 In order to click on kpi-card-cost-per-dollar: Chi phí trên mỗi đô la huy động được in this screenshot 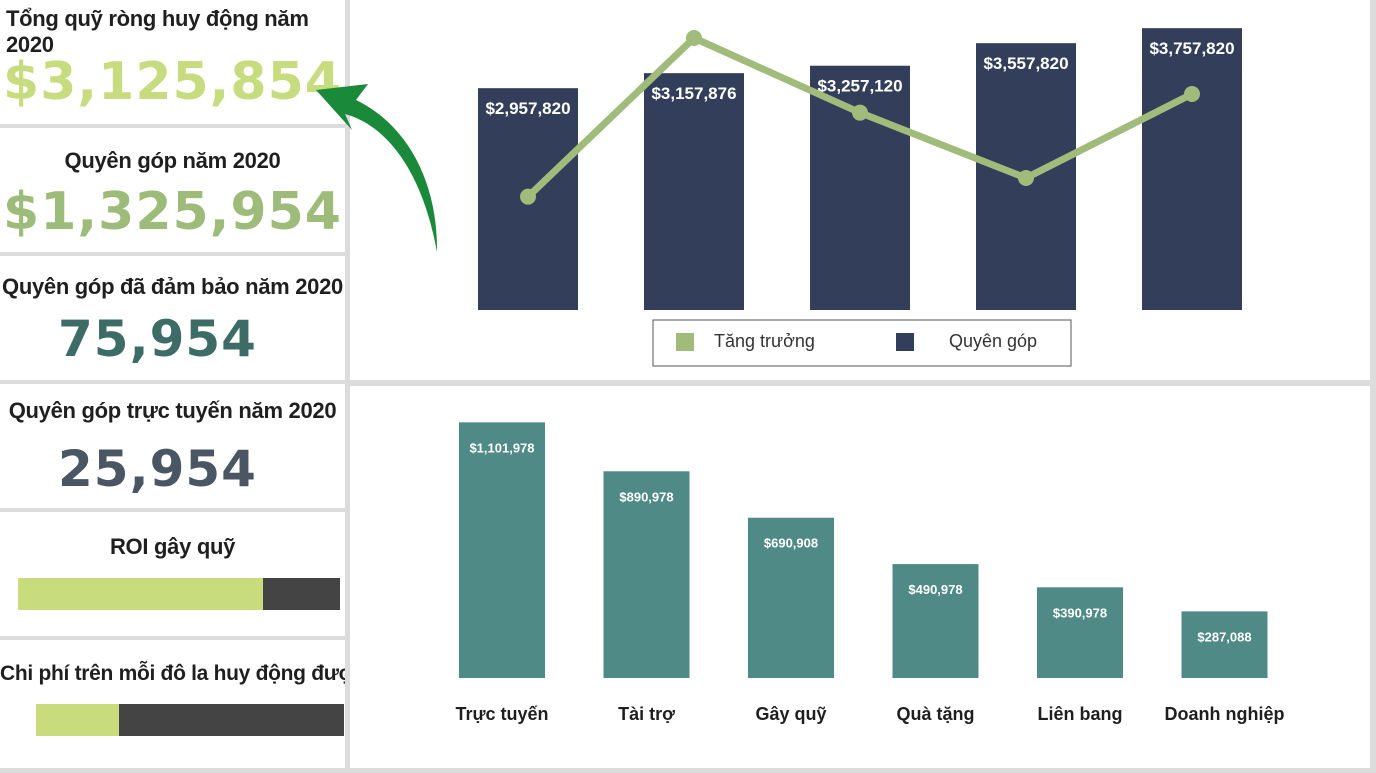, I will do `click(172, 704)`.